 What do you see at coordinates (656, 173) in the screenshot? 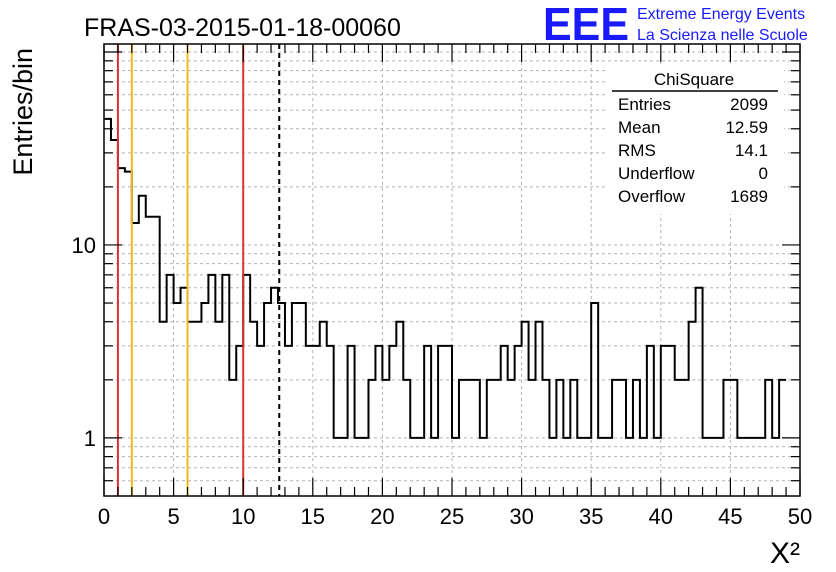
I see `stats-label-underflow: Underflow` at bounding box center [656, 173].